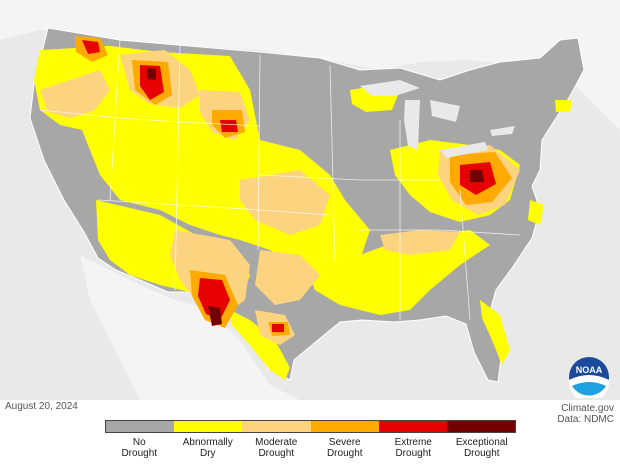  I want to click on legend-swatch-abnormally-dry, so click(208, 426).